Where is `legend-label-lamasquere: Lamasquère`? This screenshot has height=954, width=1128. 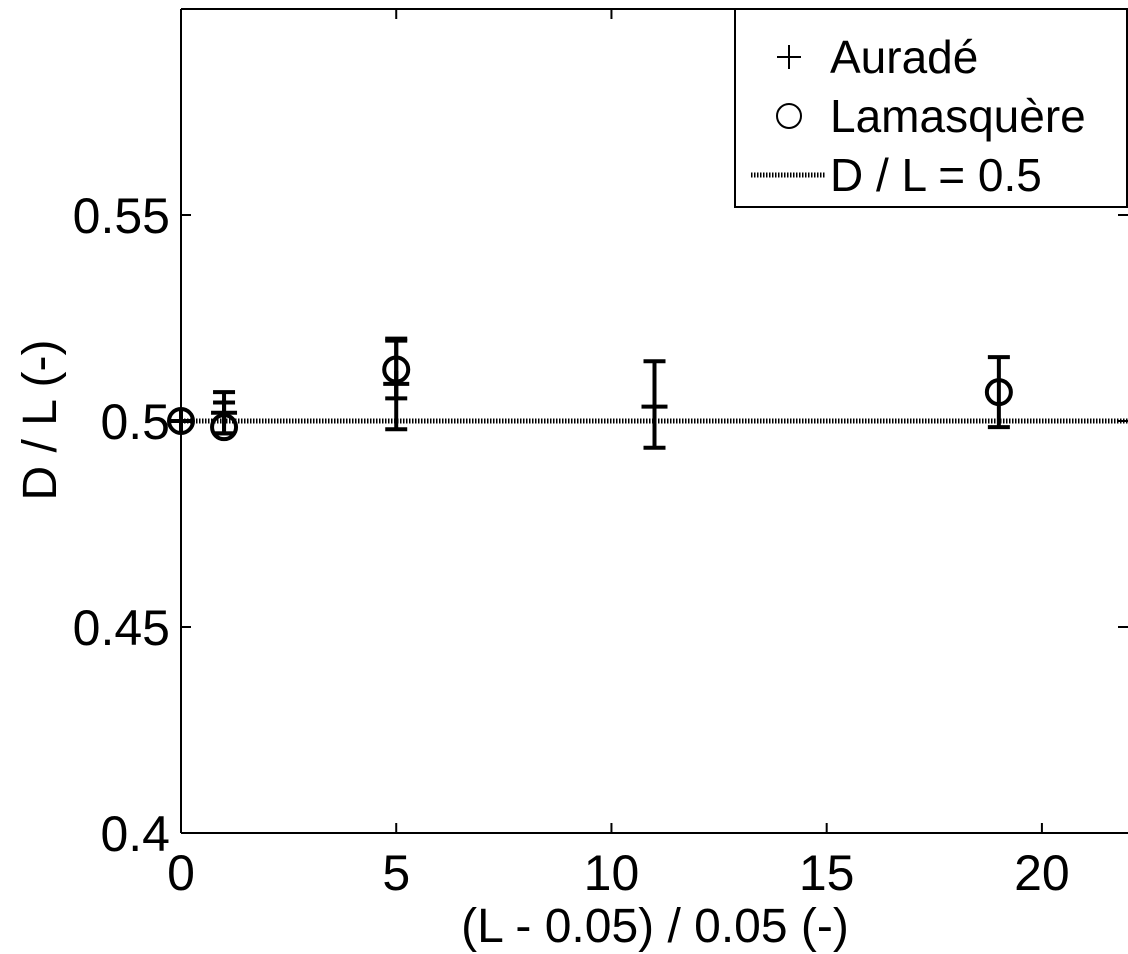 legend-label-lamasquere: Lamasquère is located at coordinates (958, 116).